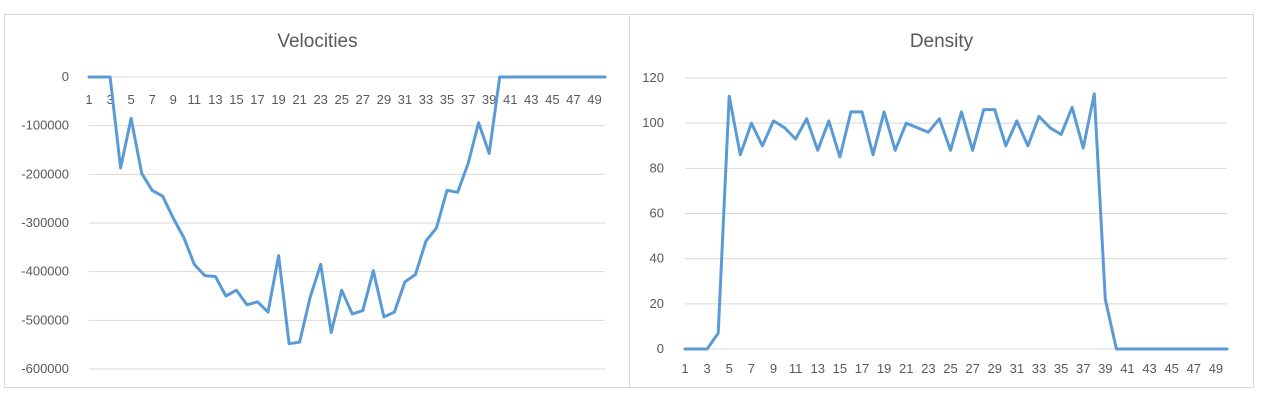  Describe the element at coordinates (653, 77) in the screenshot. I see `y-tick-label: 120` at that location.